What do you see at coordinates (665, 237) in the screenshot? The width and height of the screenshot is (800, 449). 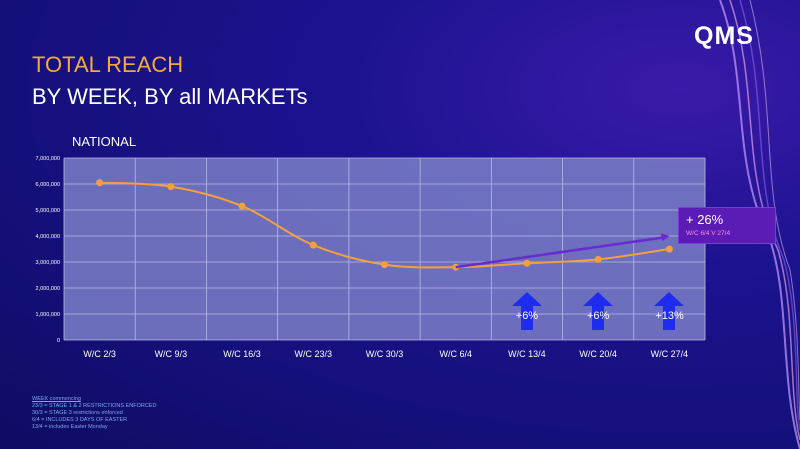 I see `trend-arrow-head` at bounding box center [665, 237].